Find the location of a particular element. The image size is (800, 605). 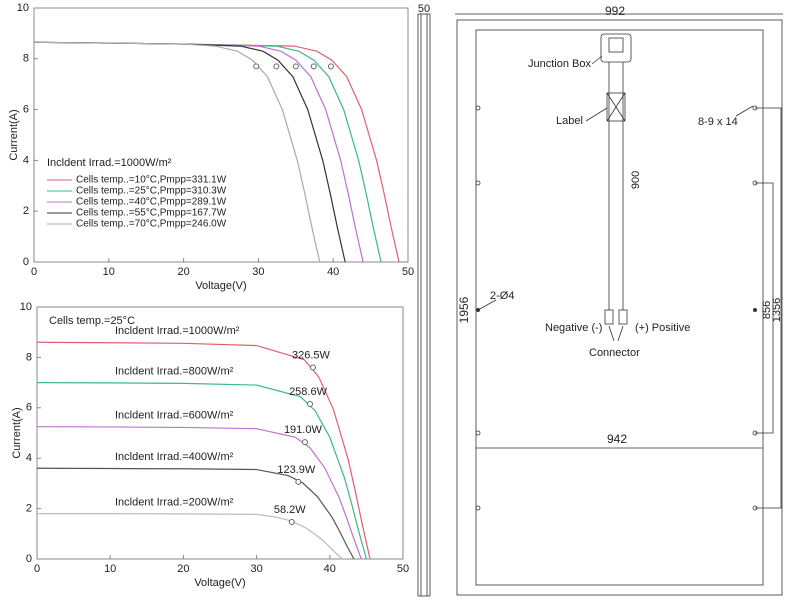

label-cross is located at coordinates (616, 107).